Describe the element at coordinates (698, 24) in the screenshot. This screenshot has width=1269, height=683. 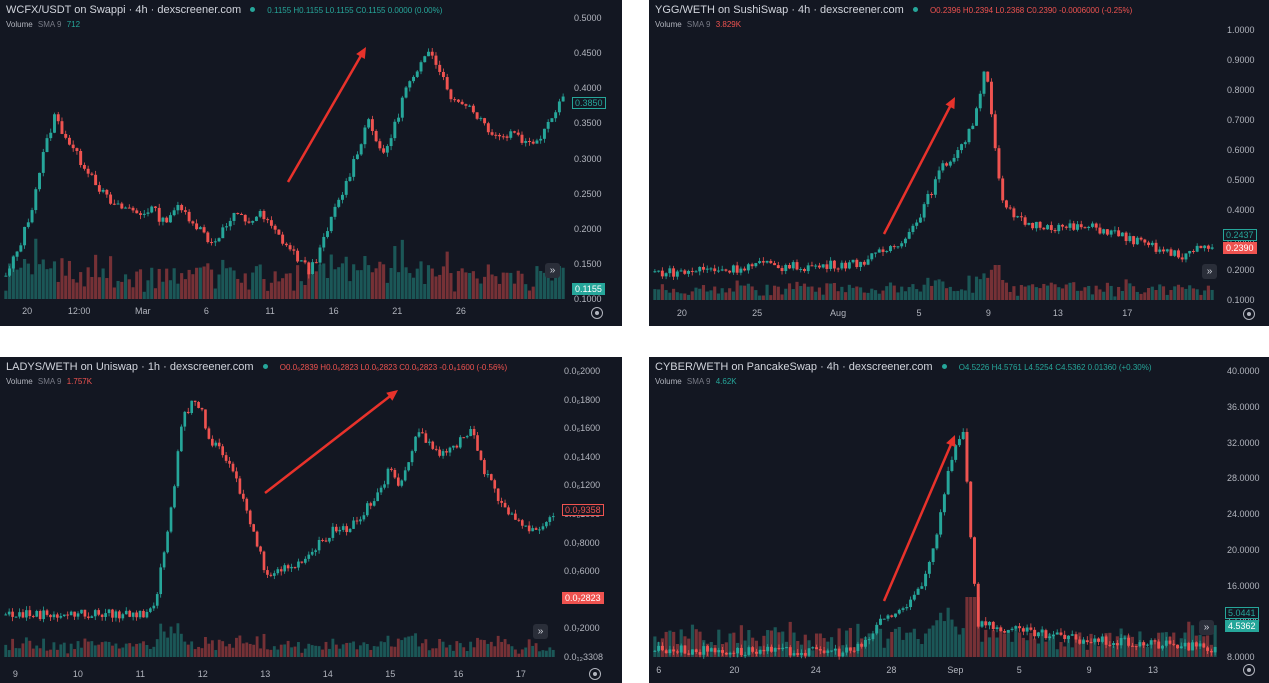
I see `volume-legend: Volume SMA 9 3.829K` at that location.